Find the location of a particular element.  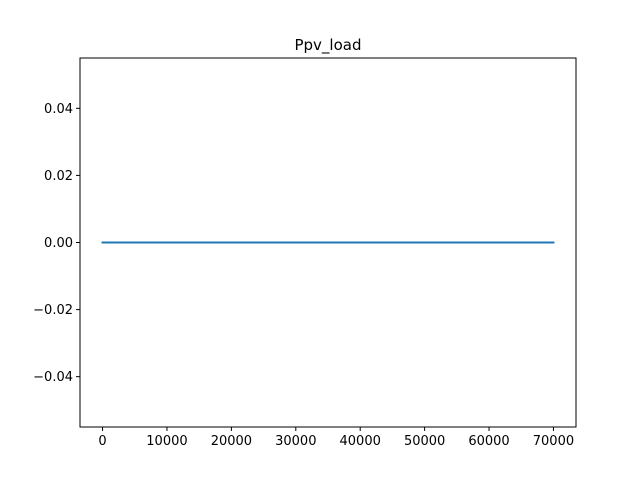

x-axis-ticks: 0 10000 20000 30000 40000 50000 60000 70000 is located at coordinates (336, 438).